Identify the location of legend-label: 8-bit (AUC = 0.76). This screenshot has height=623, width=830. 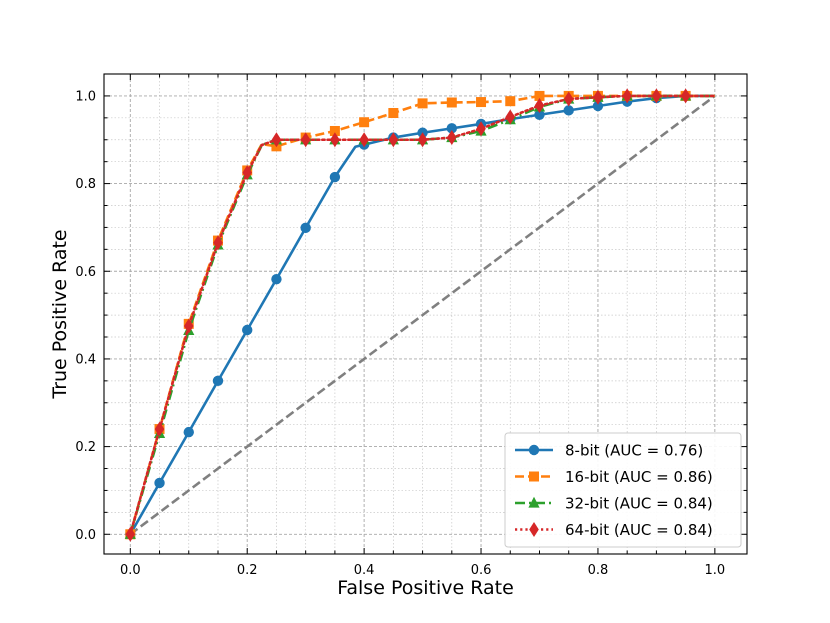
(634, 451).